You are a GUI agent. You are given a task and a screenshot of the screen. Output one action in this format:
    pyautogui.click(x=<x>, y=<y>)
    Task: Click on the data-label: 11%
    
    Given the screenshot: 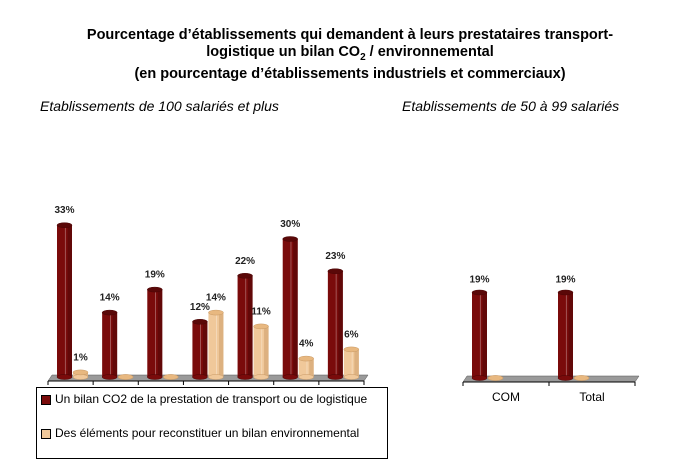 What is the action you would take?
    pyautogui.click(x=261, y=311)
    